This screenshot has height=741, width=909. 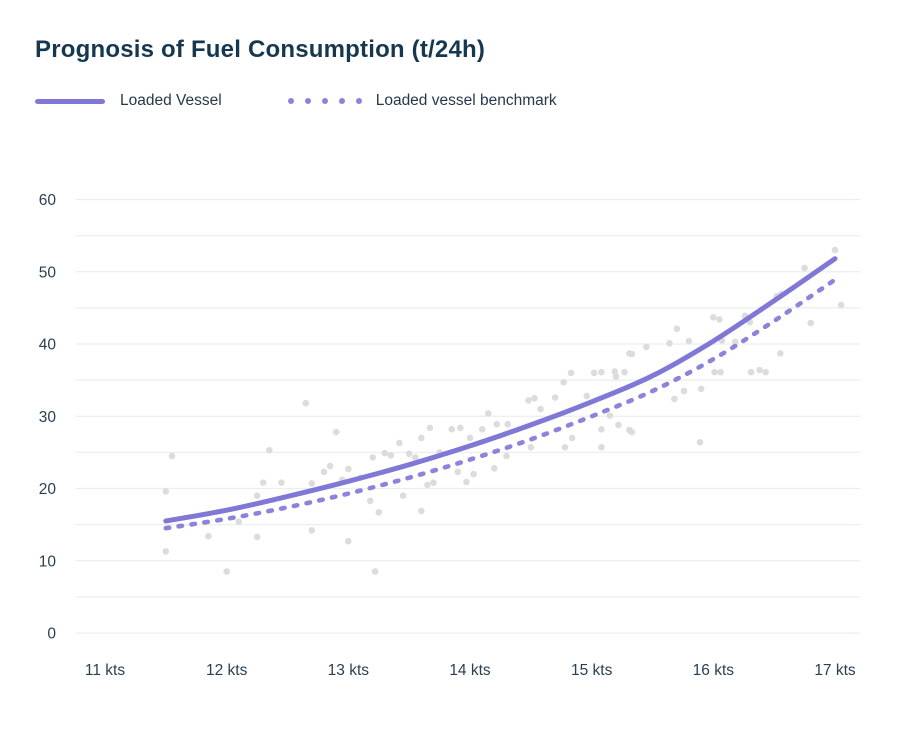 What do you see at coordinates (70, 101) in the screenshot?
I see `solid-line-swatch-icon` at bounding box center [70, 101].